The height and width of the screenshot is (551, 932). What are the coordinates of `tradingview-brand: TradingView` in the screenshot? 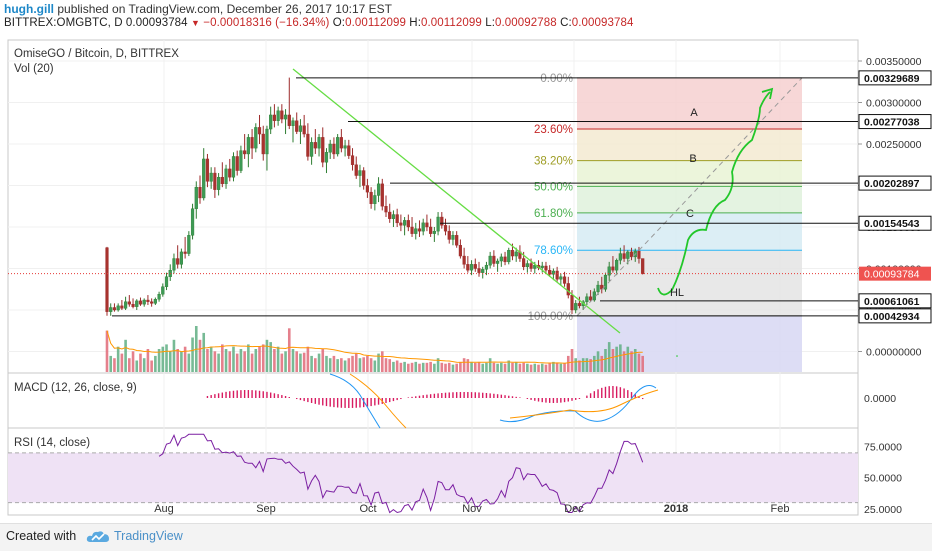 It's located at (148, 536).